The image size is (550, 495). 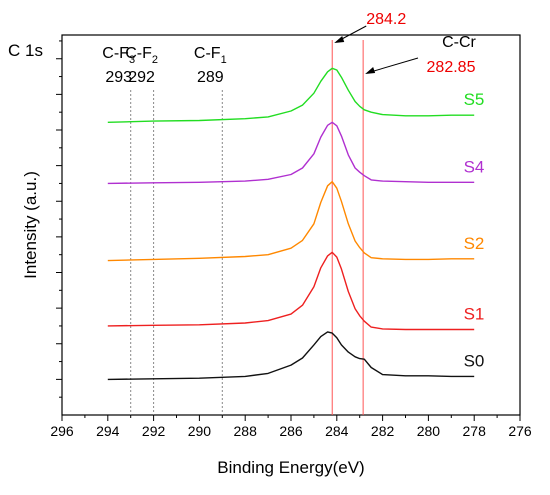 I want to click on chart-title: C 1s, so click(x=25, y=50).